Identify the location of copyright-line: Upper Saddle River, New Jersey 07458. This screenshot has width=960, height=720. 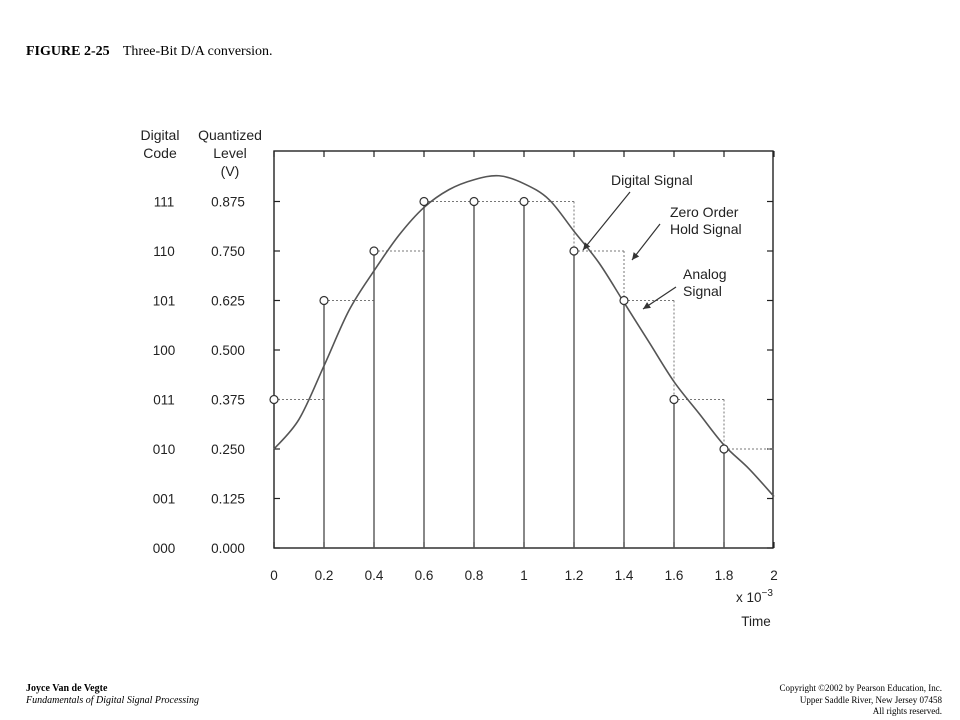
(870, 699).